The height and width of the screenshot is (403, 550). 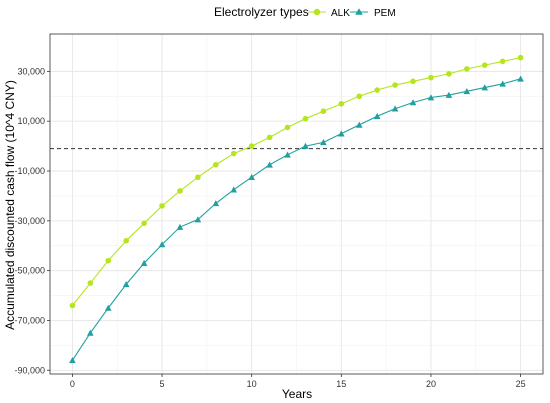 I want to click on x-axis: 0 5 10 15 20 25, so click(x=298, y=381).